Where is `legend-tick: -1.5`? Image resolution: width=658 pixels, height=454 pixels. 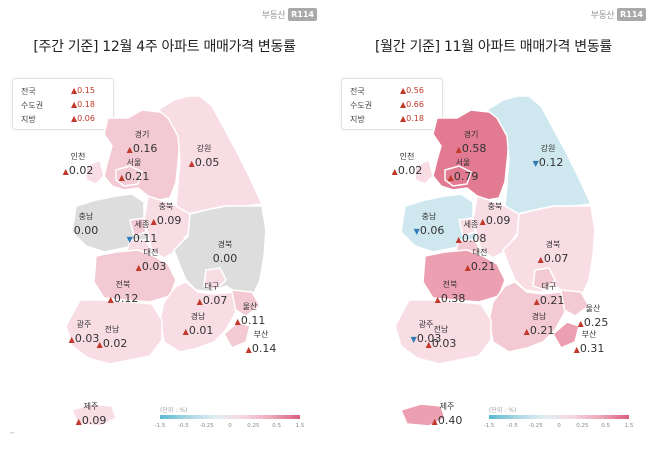 legend-tick: -1.5 is located at coordinates (489, 426).